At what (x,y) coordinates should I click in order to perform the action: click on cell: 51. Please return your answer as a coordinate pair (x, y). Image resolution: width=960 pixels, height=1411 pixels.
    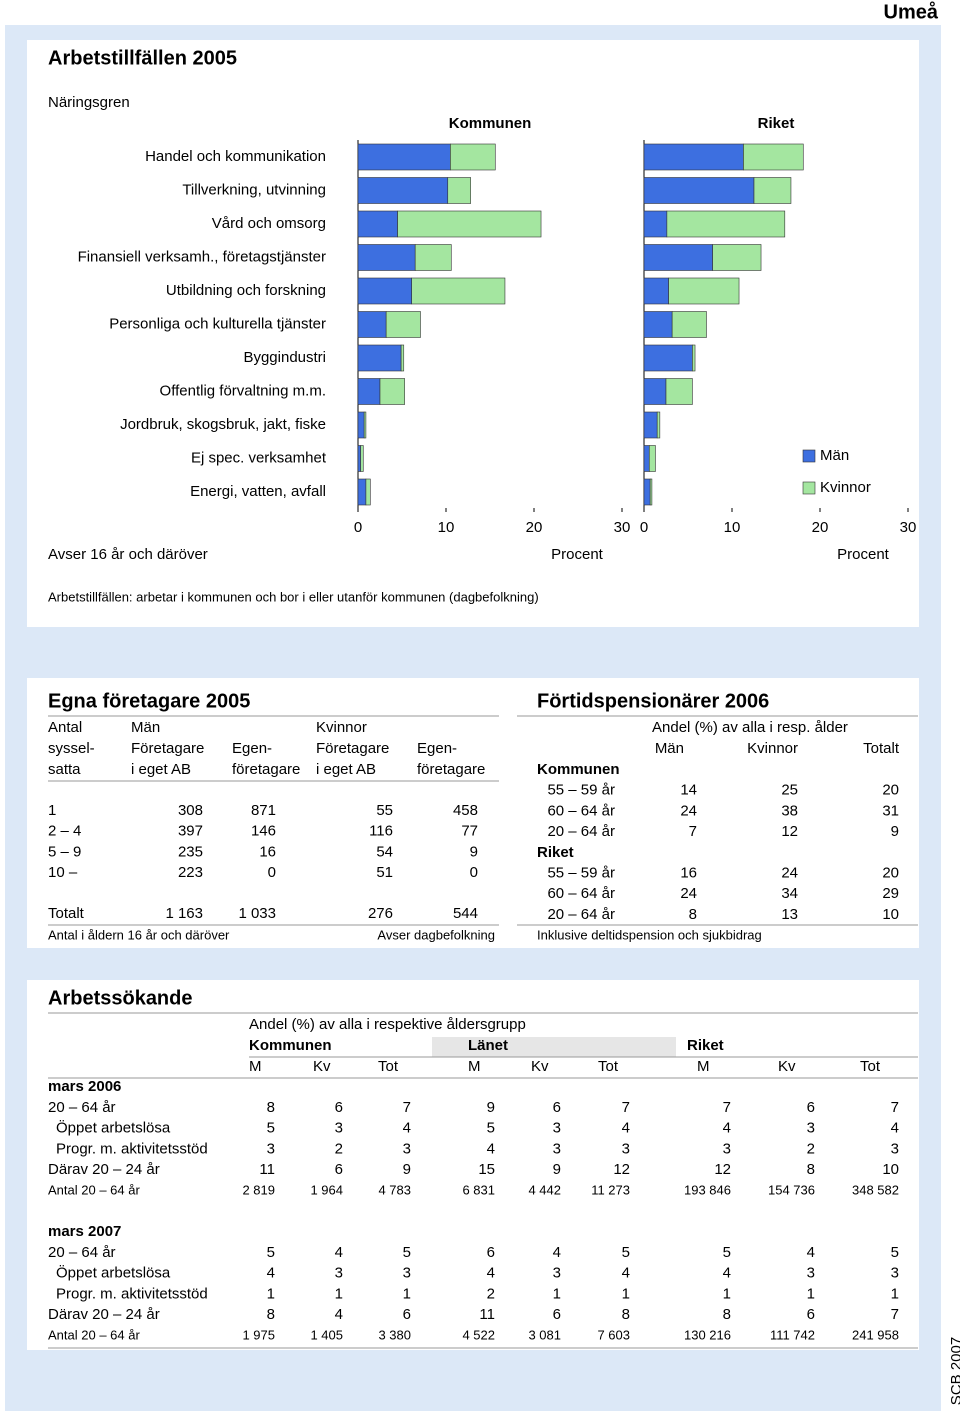
    Looking at the image, I should click on (384, 872).